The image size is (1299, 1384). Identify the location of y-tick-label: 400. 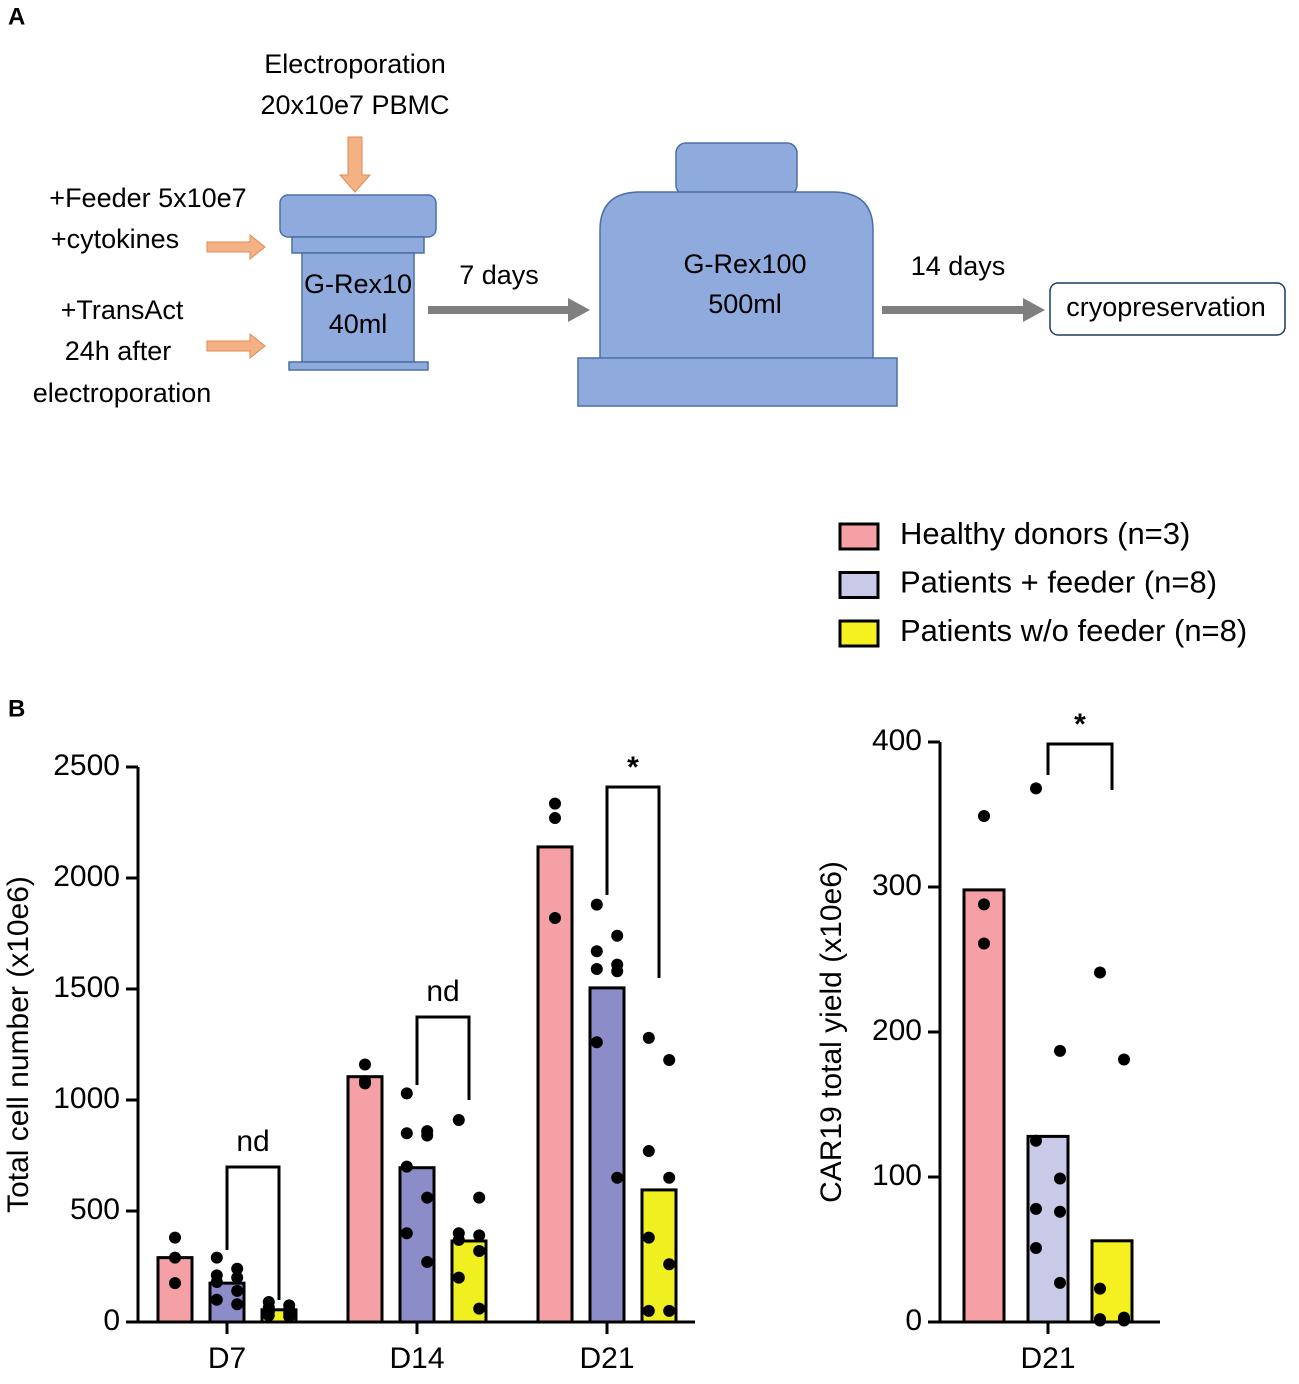
(897, 740).